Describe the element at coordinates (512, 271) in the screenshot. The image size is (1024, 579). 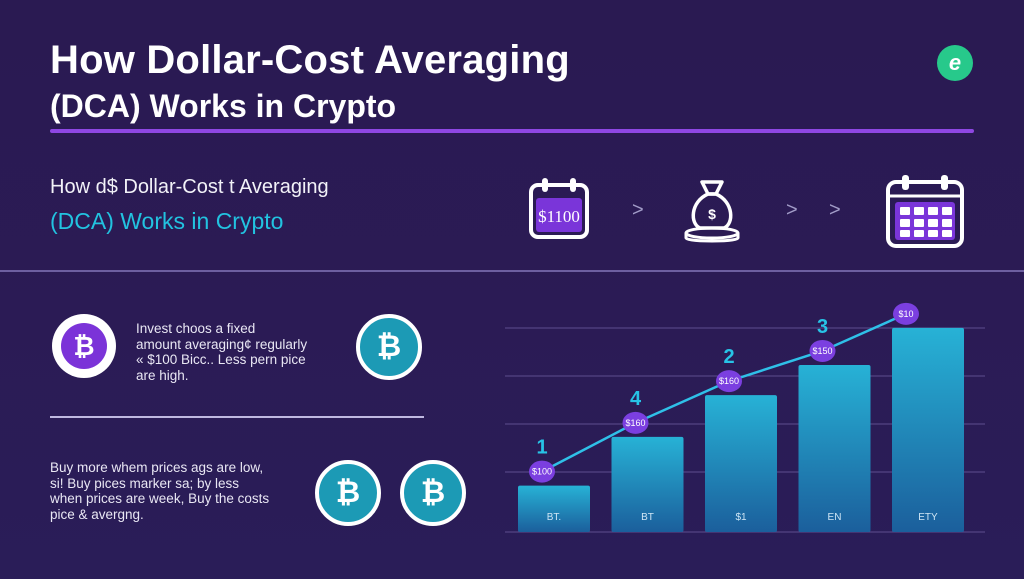
I see `section-divider` at that location.